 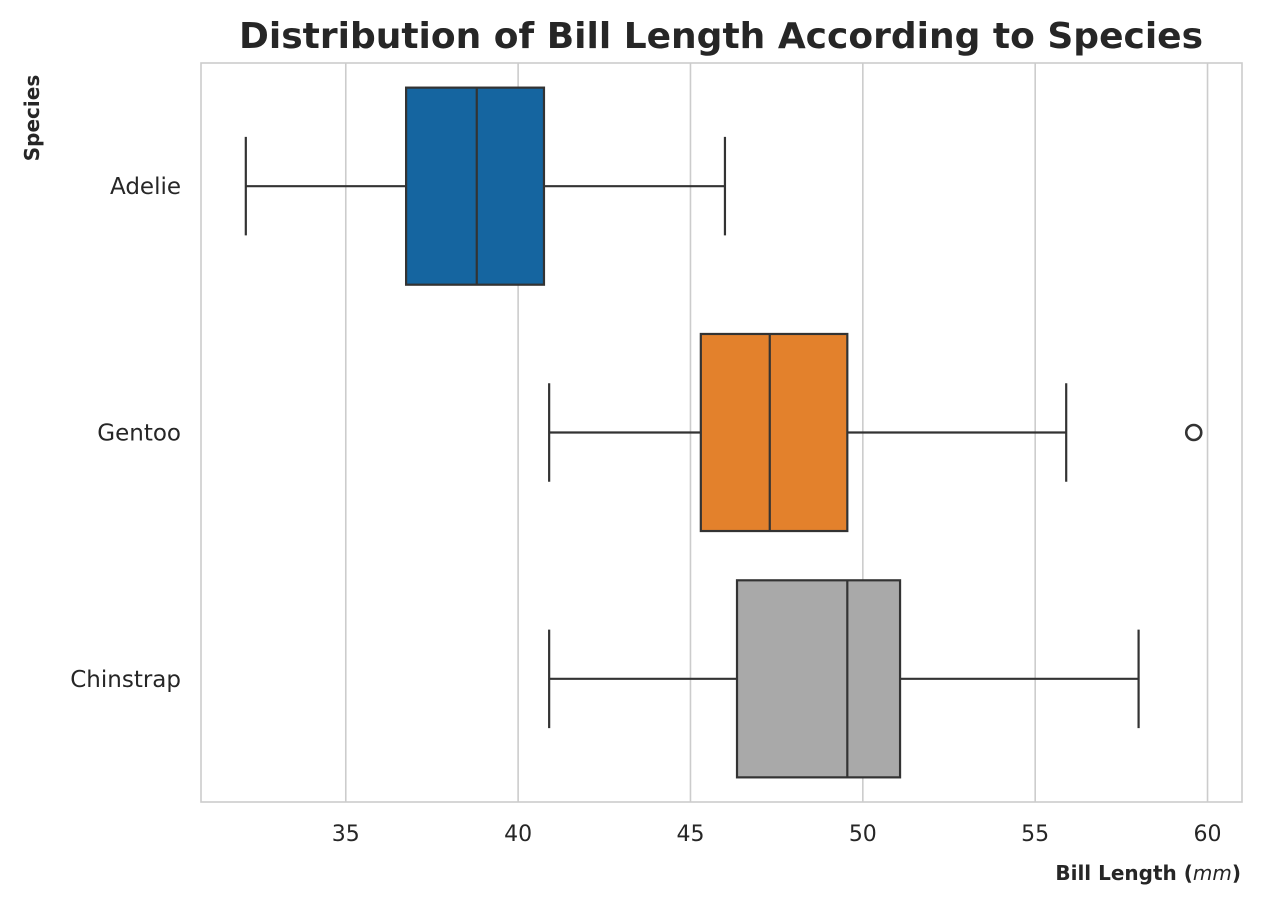 What do you see at coordinates (1236, 873) in the screenshot?
I see `x-axis-label-close: )` at bounding box center [1236, 873].